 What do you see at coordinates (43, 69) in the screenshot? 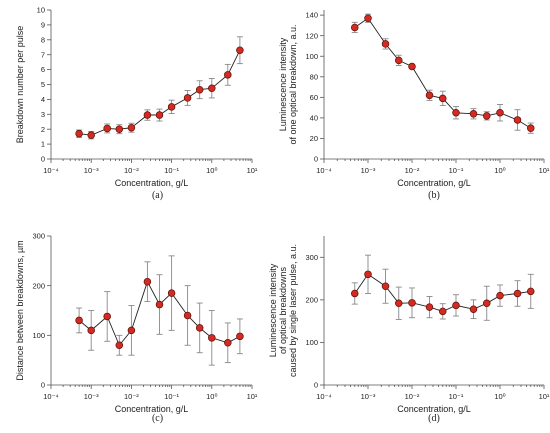
I see `y-tick-label: 6` at bounding box center [43, 69].